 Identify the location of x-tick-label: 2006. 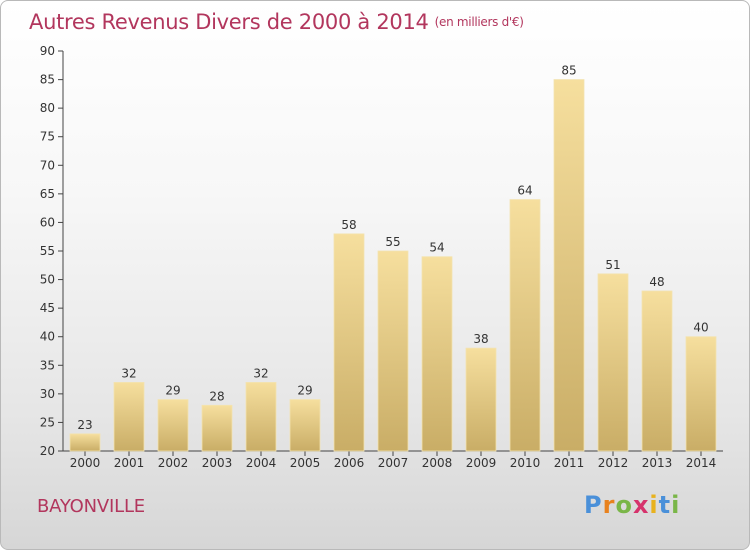
(349, 463).